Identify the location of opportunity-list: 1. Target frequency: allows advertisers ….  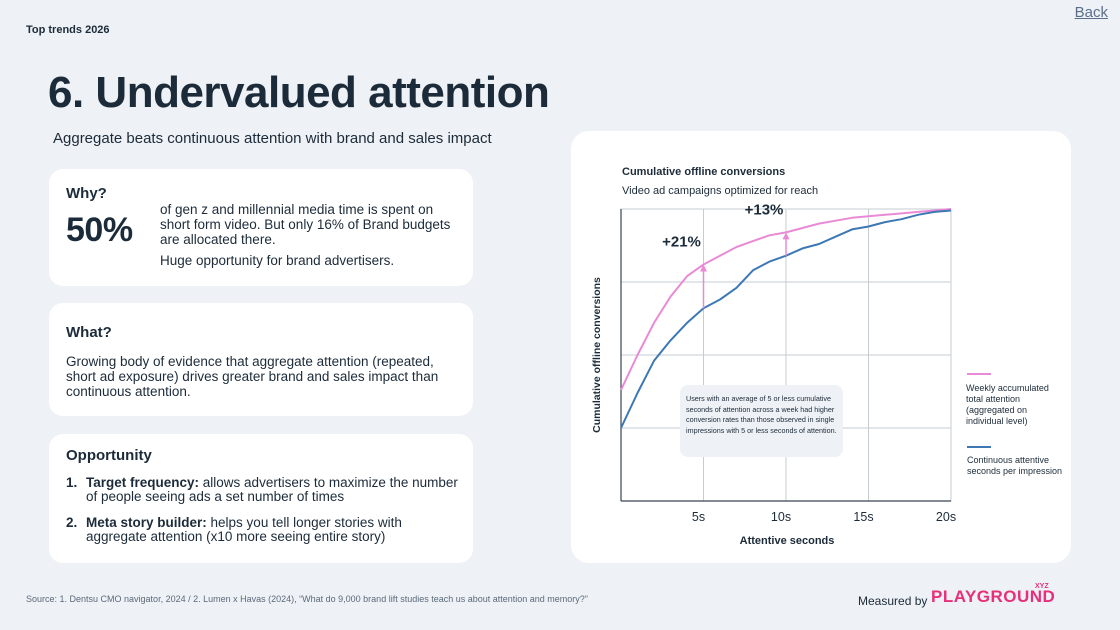
(263, 516).